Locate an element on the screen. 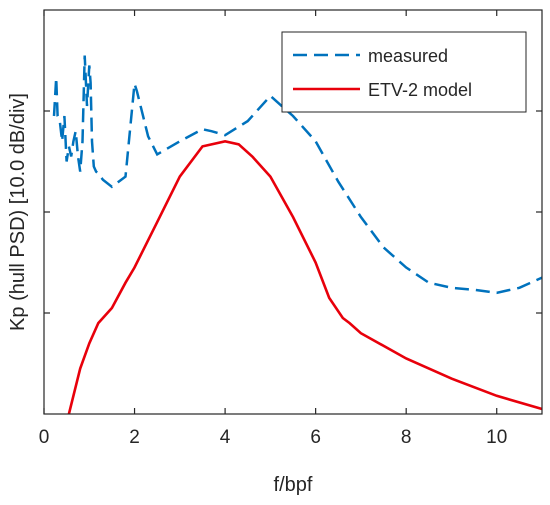 The image size is (550, 505). legend-label-etv2-model: ETV-2 model is located at coordinates (420, 90).